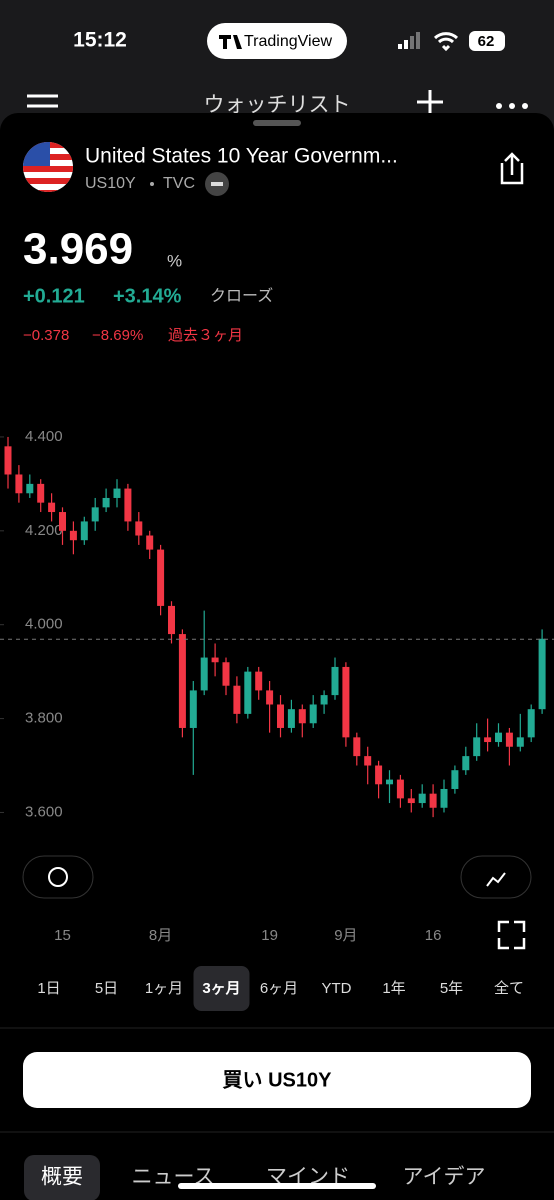  Describe the element at coordinates (78, 249) in the screenshot. I see `price: 3.969` at that location.